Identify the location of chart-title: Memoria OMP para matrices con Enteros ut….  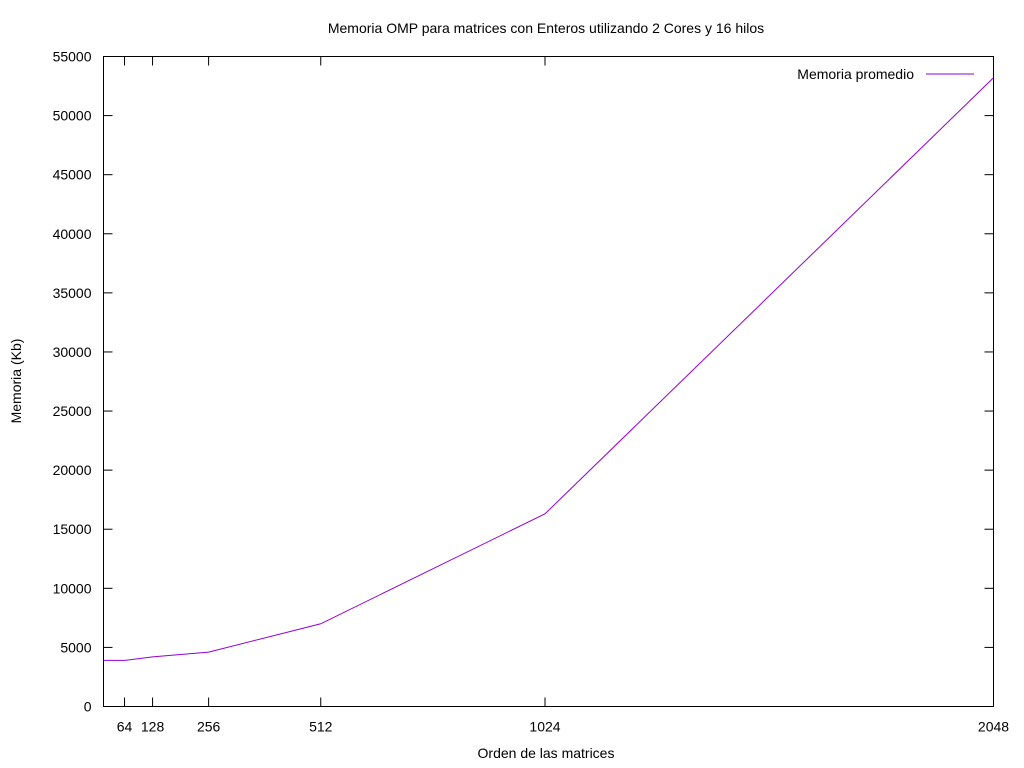
(546, 28).